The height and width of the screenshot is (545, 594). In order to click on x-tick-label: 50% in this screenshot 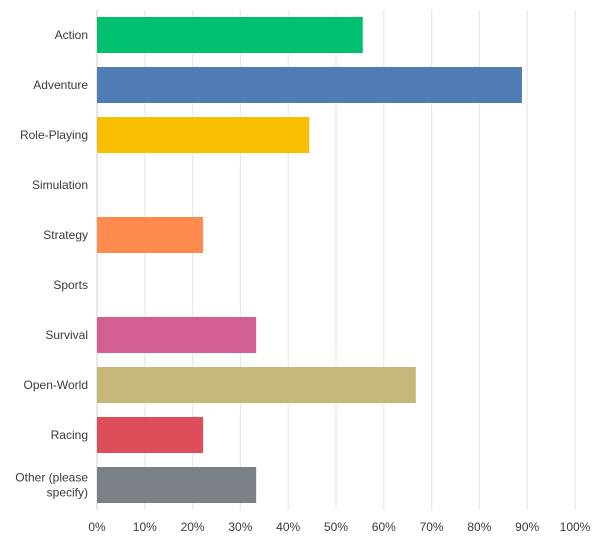, I will do `click(336, 527)`.